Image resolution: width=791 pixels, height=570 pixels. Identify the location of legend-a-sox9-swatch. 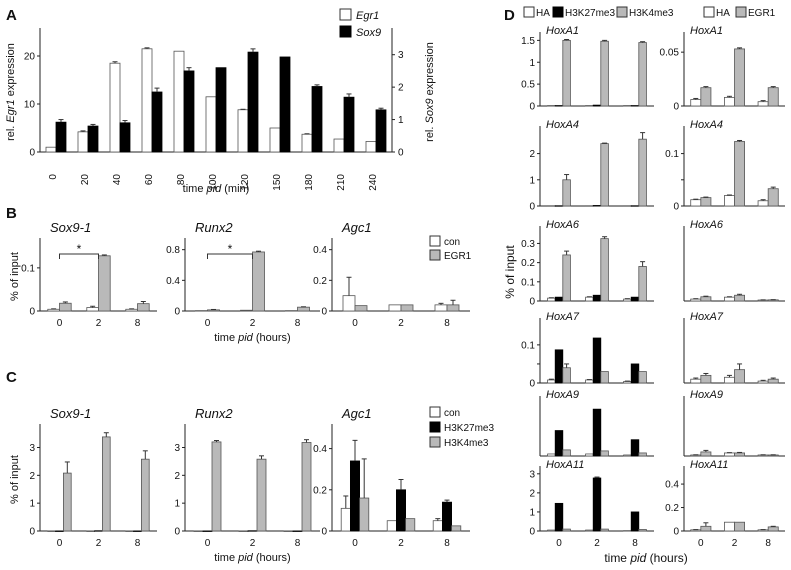
(345, 31).